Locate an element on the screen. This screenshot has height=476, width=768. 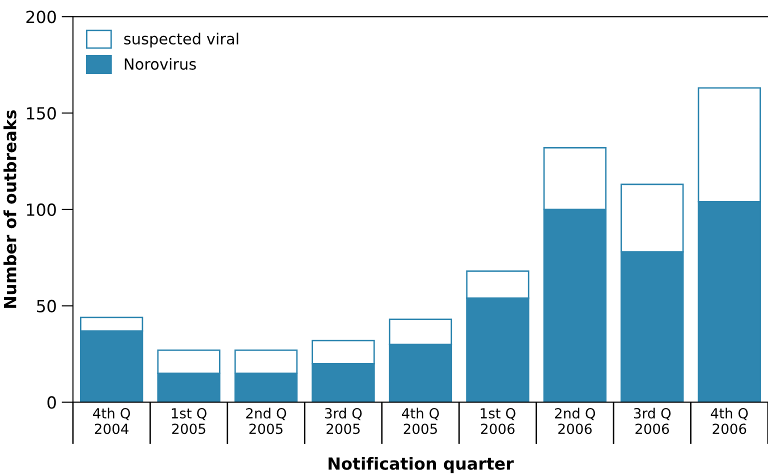
y-tick-label: 200 is located at coordinates (41, 17).